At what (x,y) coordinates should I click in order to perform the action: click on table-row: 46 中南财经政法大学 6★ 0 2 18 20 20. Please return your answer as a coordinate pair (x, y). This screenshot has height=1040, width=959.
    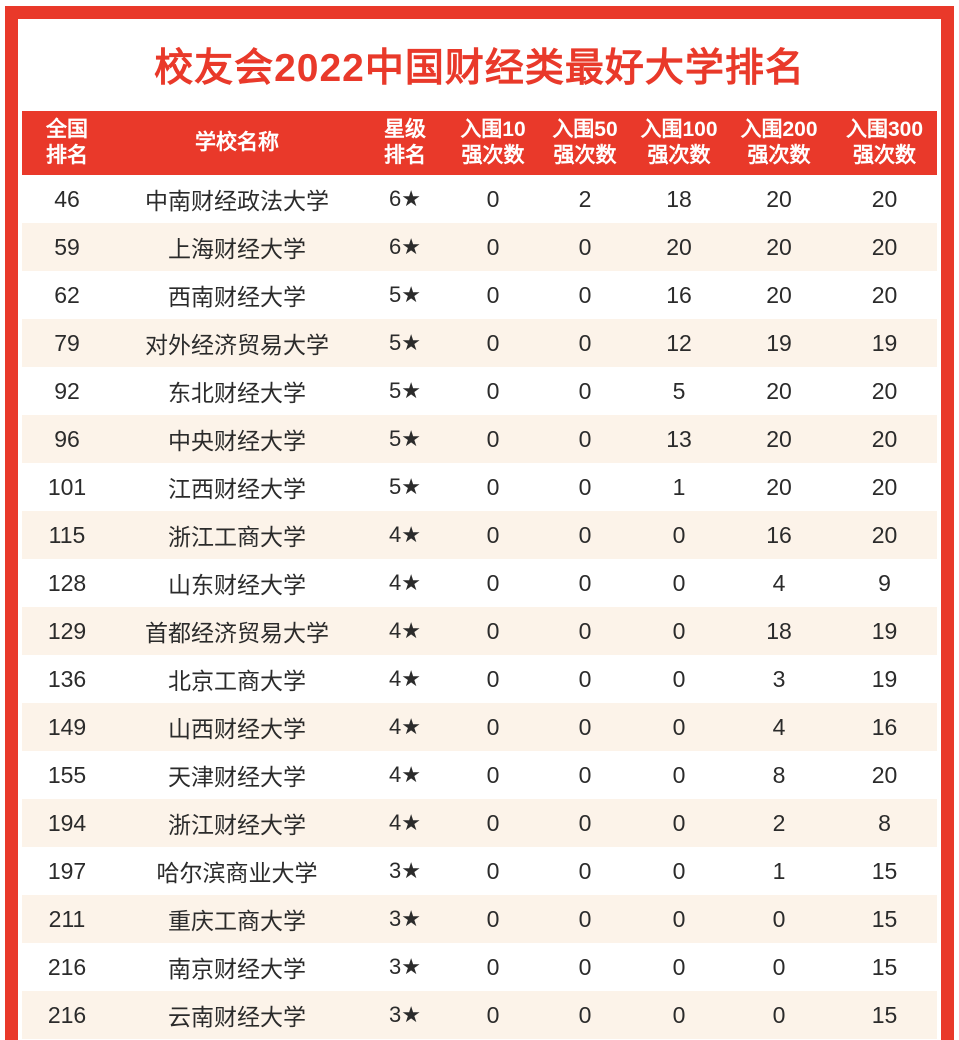
    Looking at the image, I should click on (479, 199).